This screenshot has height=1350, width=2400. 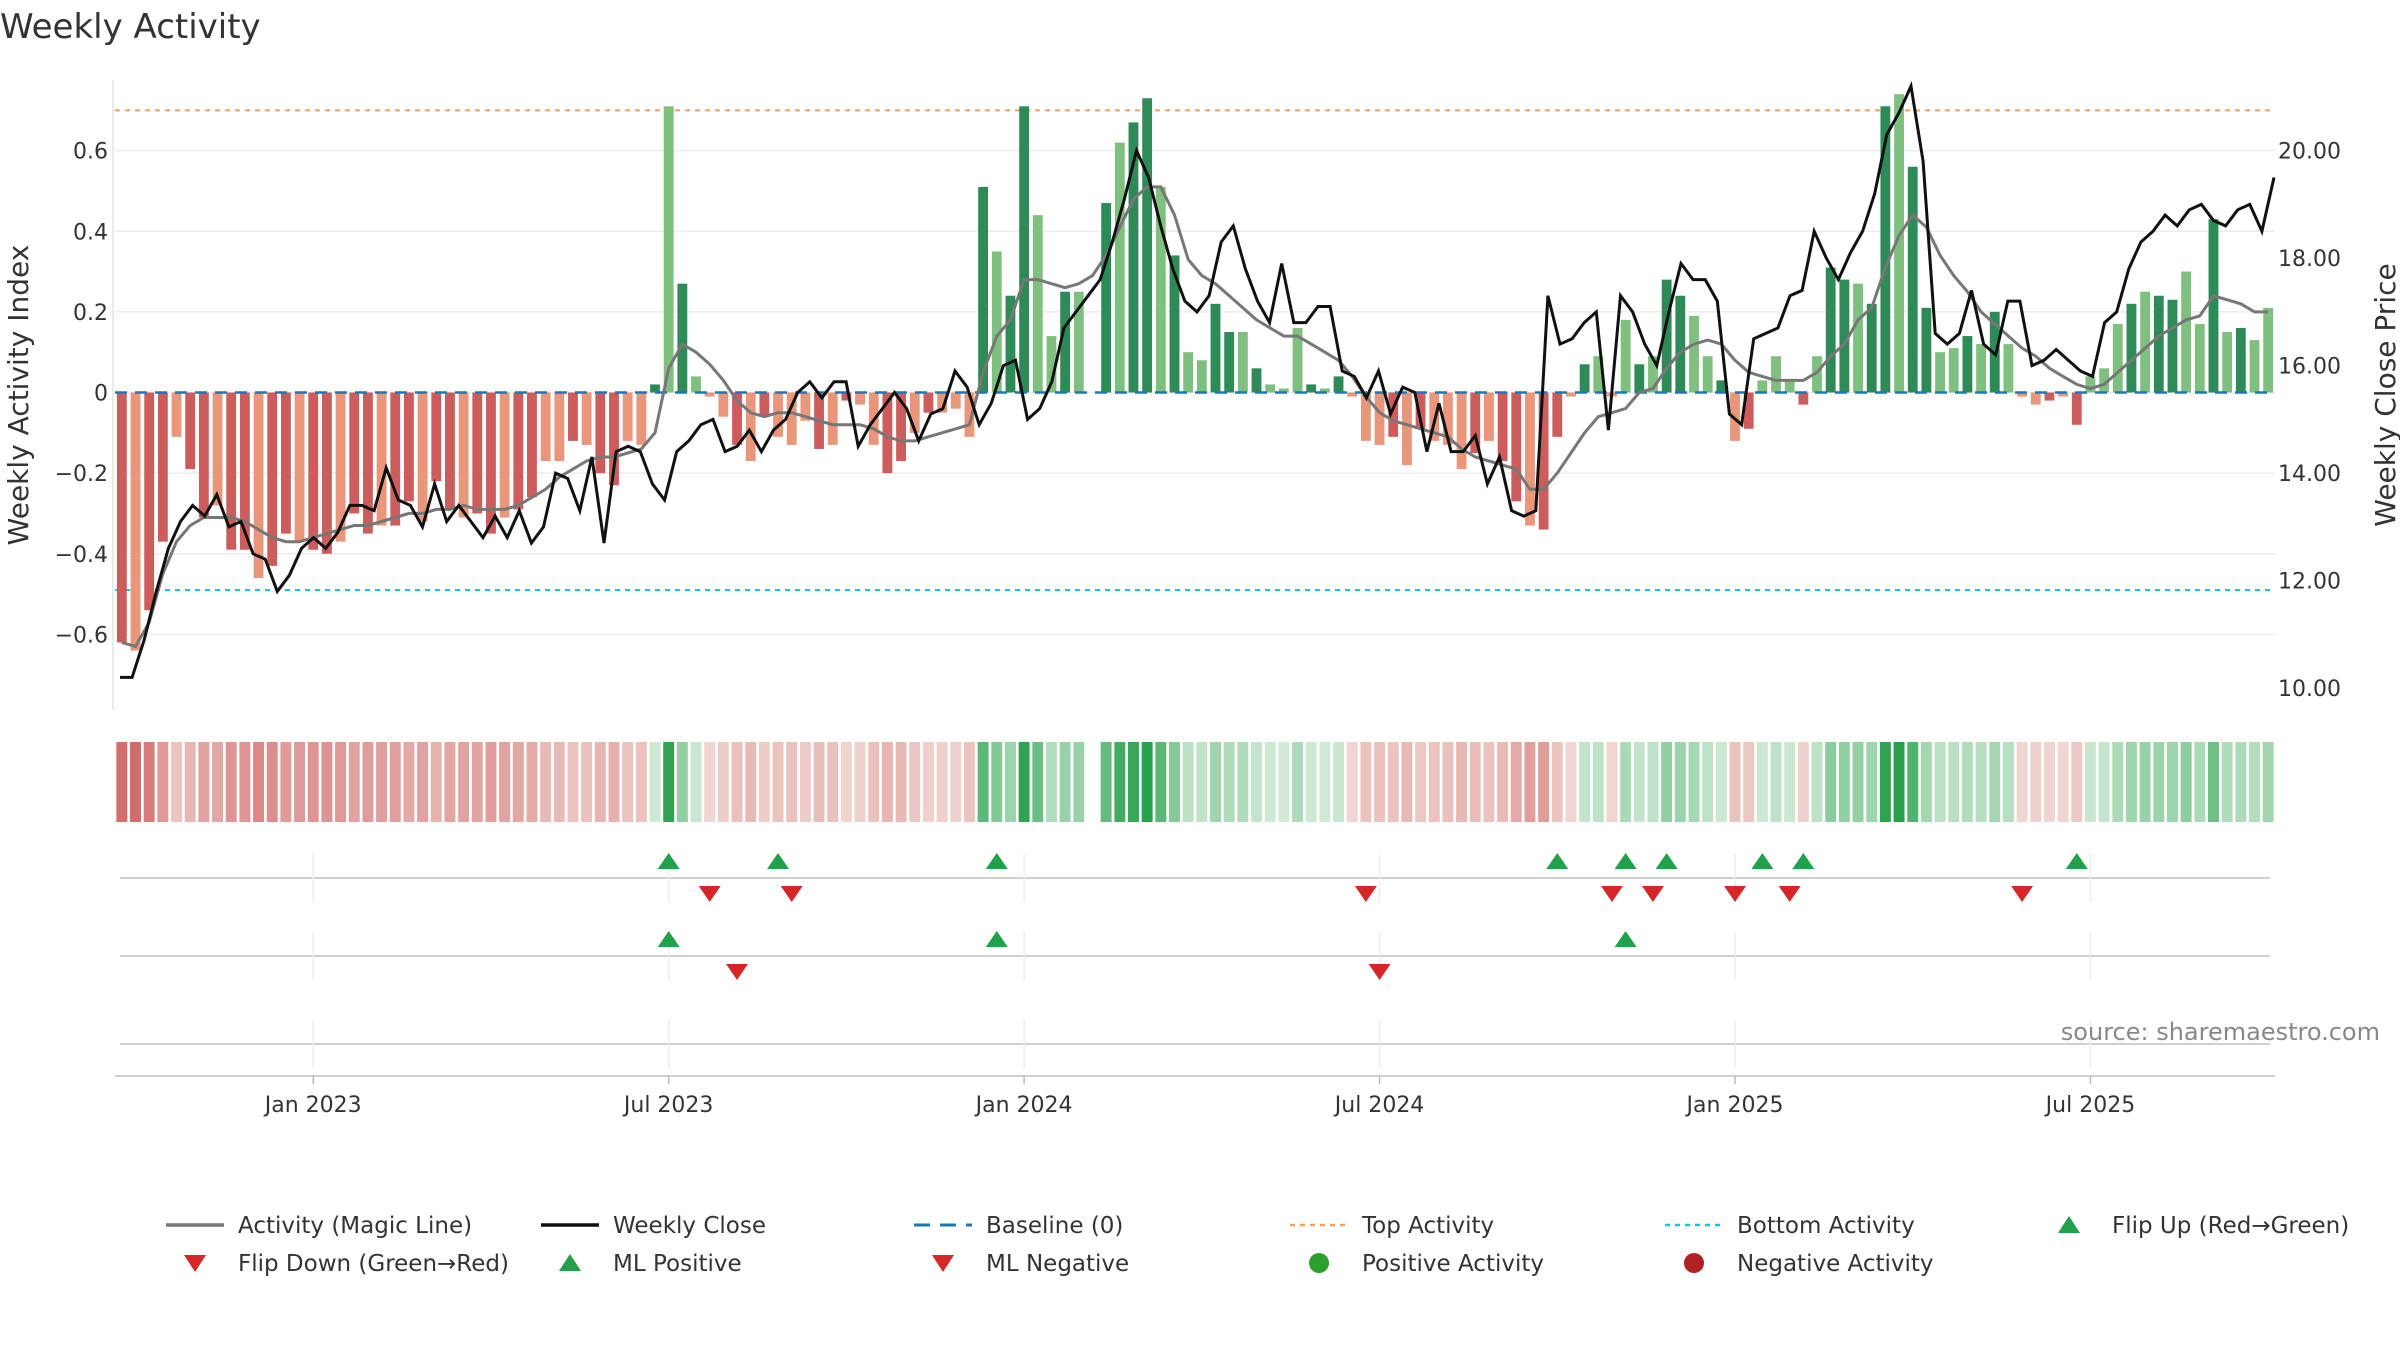 I want to click on right-tick-label: 20.00, so click(x=2309, y=152).